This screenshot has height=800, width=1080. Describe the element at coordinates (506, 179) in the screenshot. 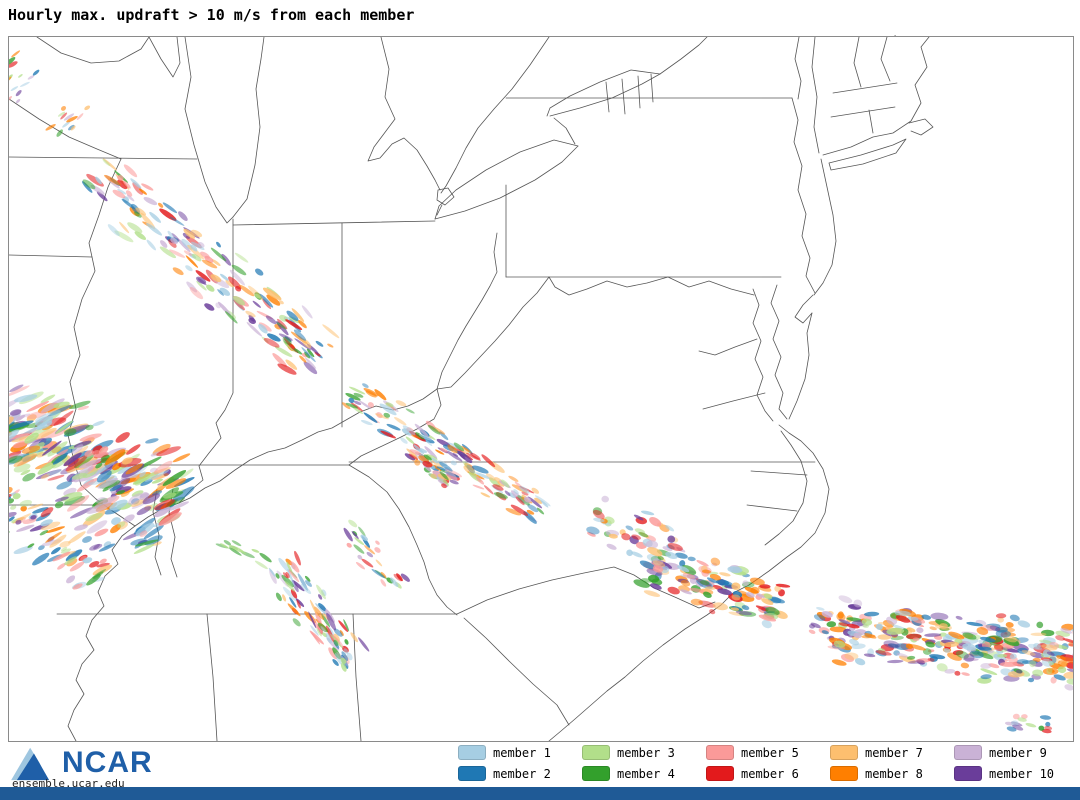

I see `border-lake-erie-north` at that location.